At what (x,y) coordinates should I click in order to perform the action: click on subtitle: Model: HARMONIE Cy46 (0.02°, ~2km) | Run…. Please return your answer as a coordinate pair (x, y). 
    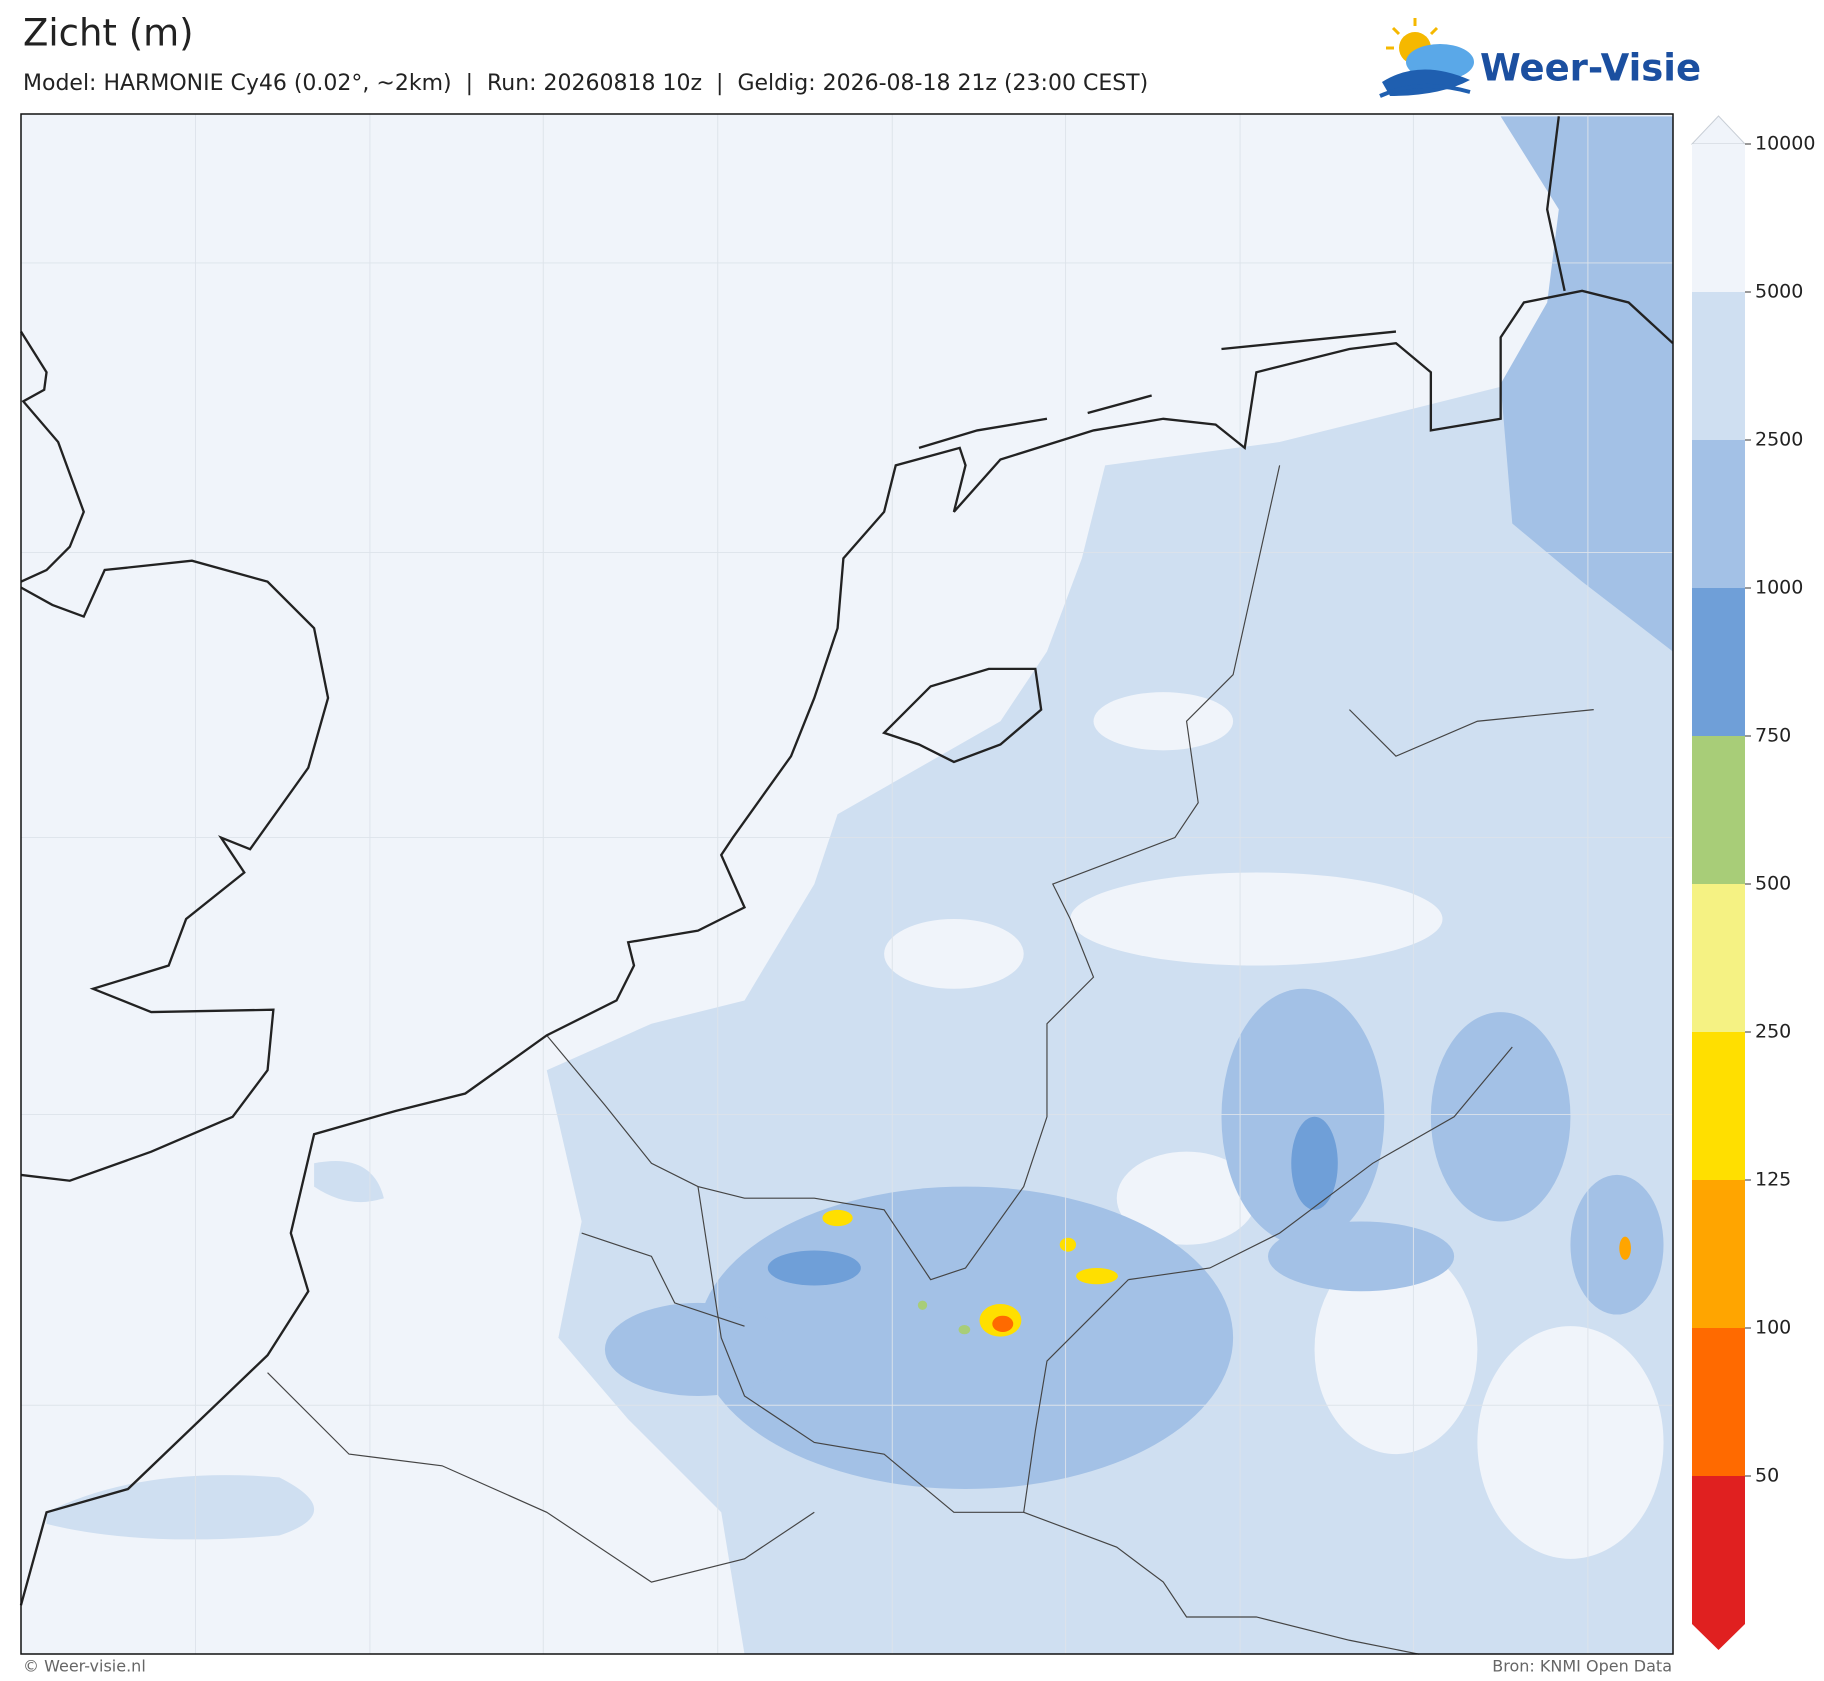
    Looking at the image, I should click on (585, 83).